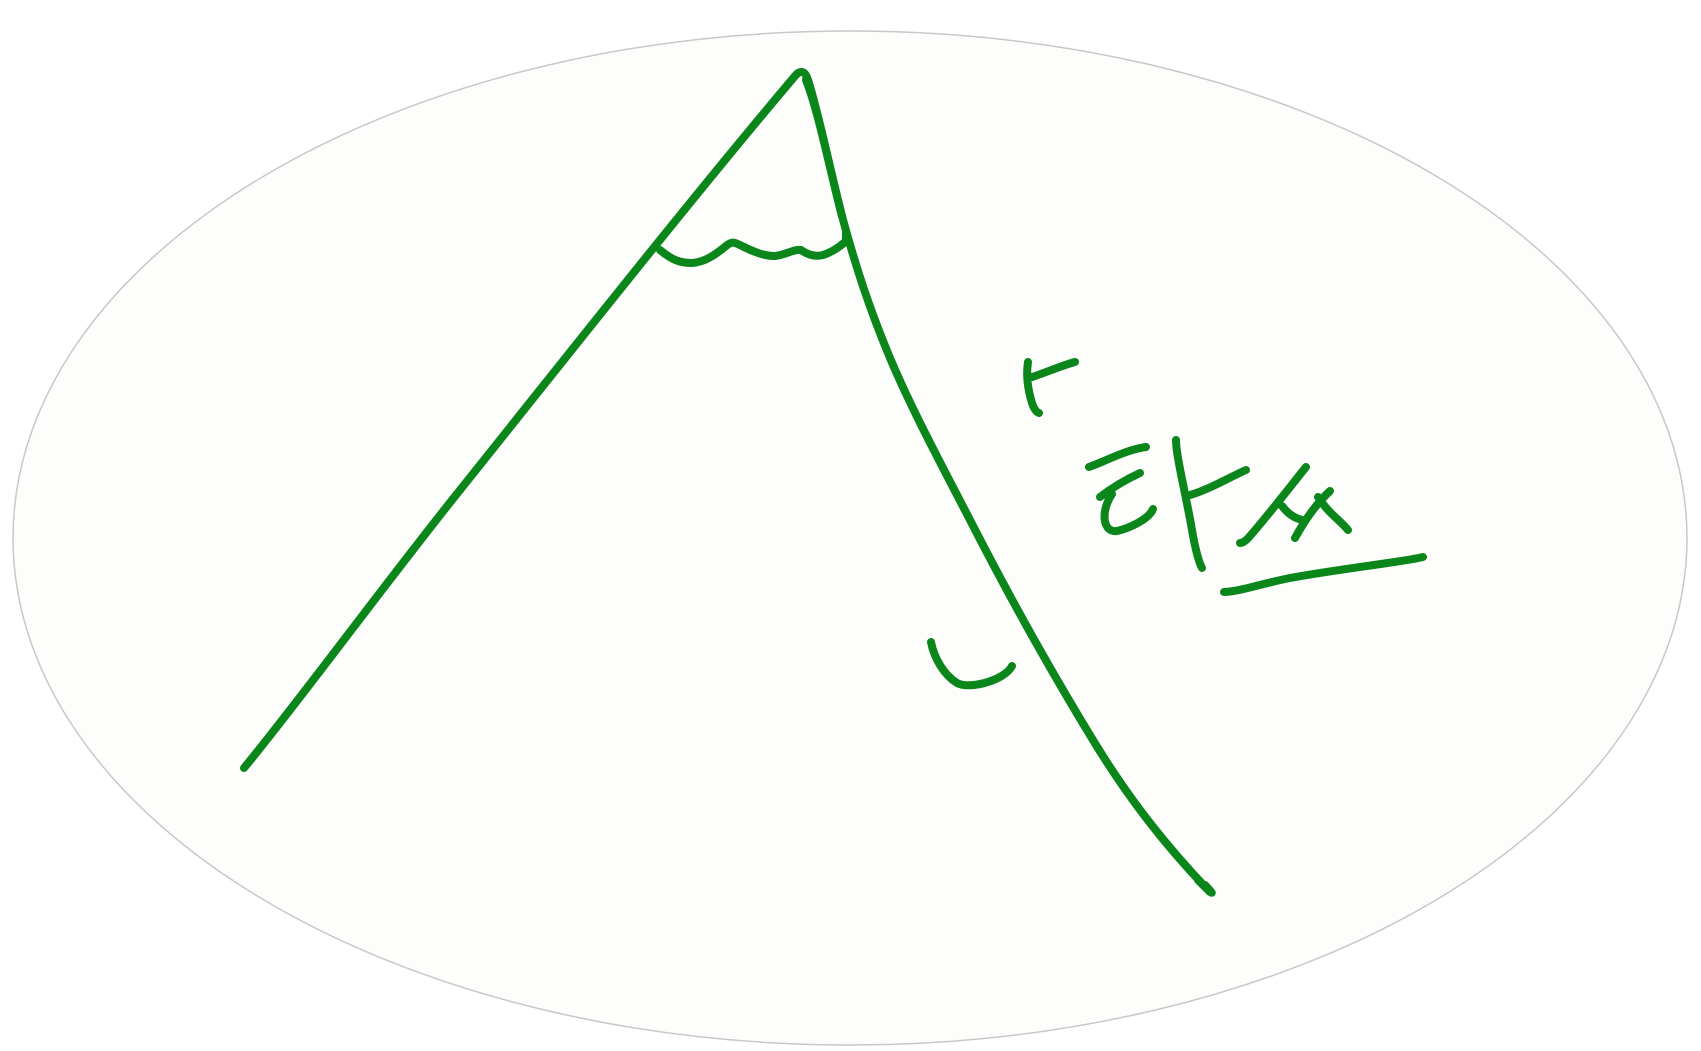 This screenshot has height=1051, width=1701. I want to click on glyph-underline, so click(1323, 574).